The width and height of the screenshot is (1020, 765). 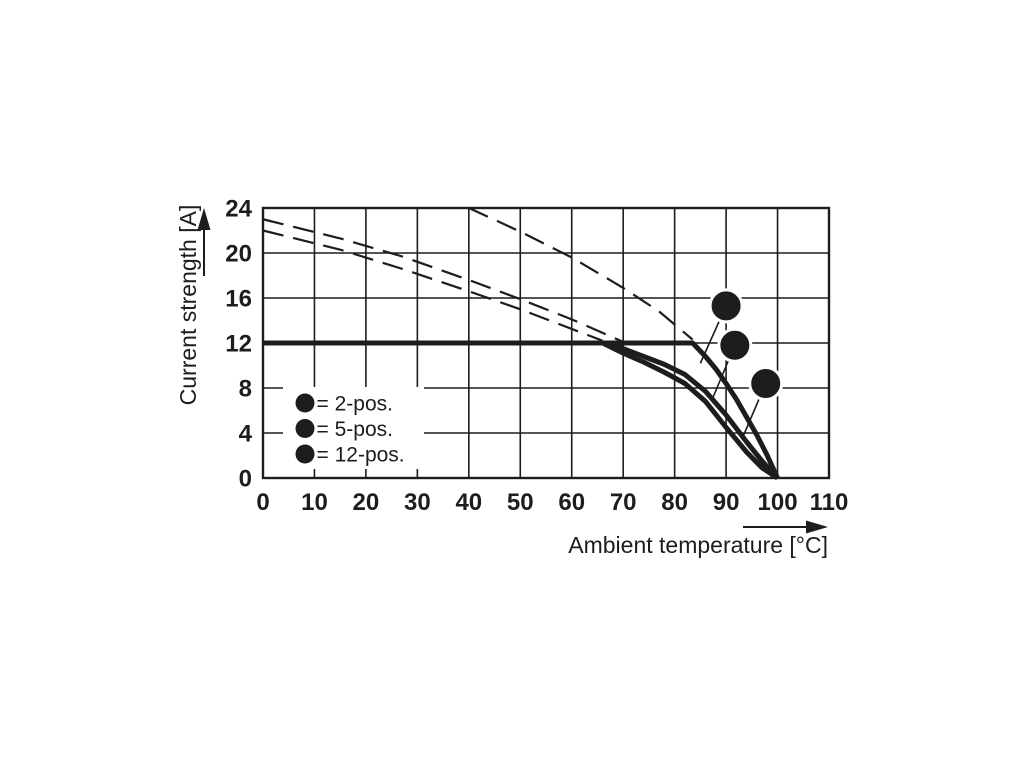 I want to click on callout-marker-2: 2, so click(x=735, y=345).